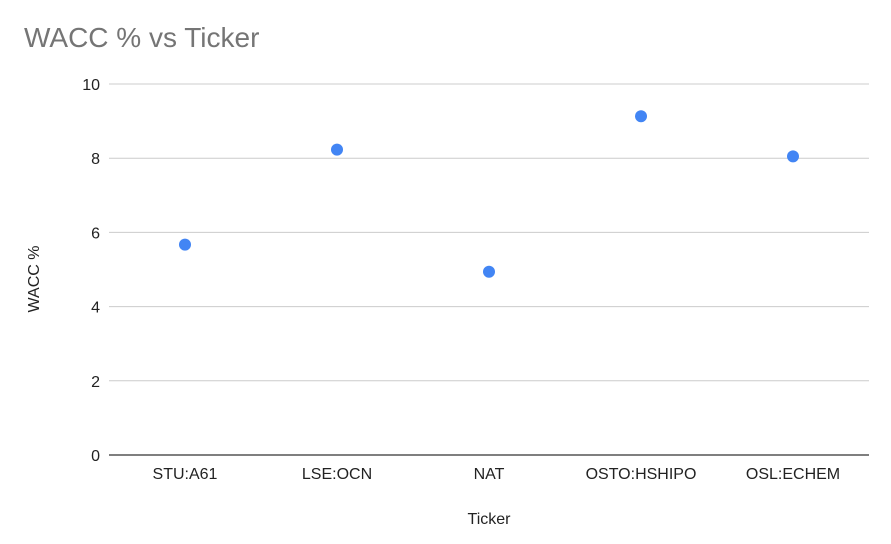  Describe the element at coordinates (490, 519) in the screenshot. I see `x-axis-label: Ticker` at that location.